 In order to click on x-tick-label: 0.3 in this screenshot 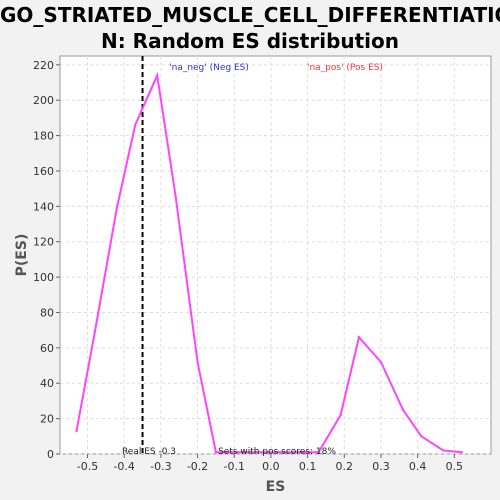, I will do `click(381, 466)`.